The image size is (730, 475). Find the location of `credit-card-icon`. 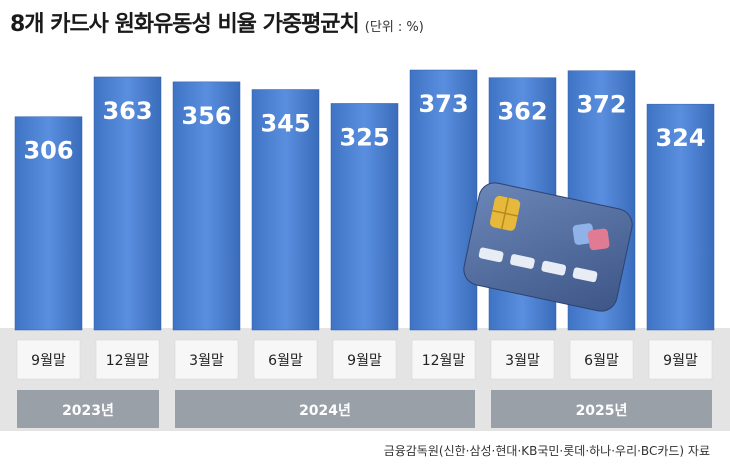

credit-card-icon is located at coordinates (548, 247).